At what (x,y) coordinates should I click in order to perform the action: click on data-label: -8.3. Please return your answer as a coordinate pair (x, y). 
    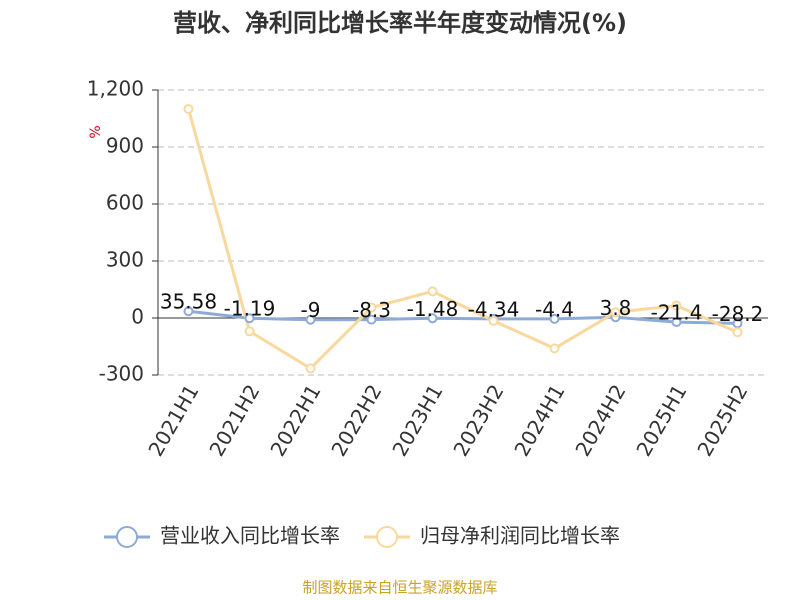
    Looking at the image, I should click on (371, 310).